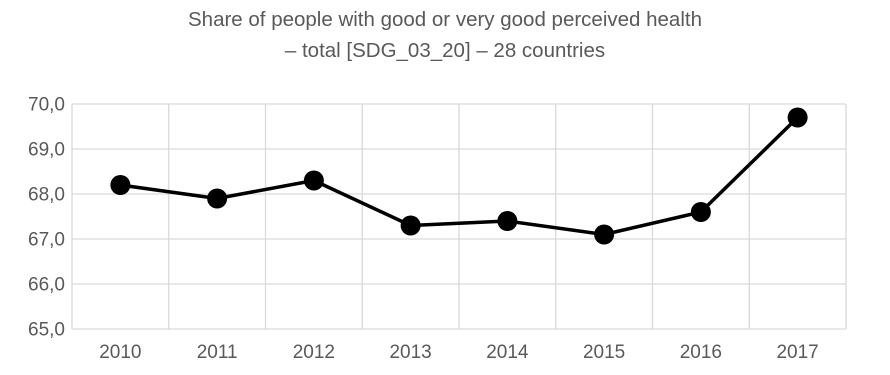 This screenshot has height=375, width=890. Describe the element at coordinates (701, 352) in the screenshot. I see `x-tick-label: 2016` at that location.